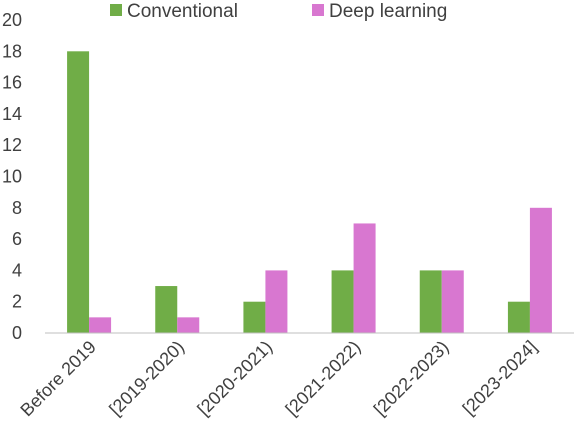  Describe the element at coordinates (12, 51) in the screenshot. I see `y-tick-label: 18` at that location.